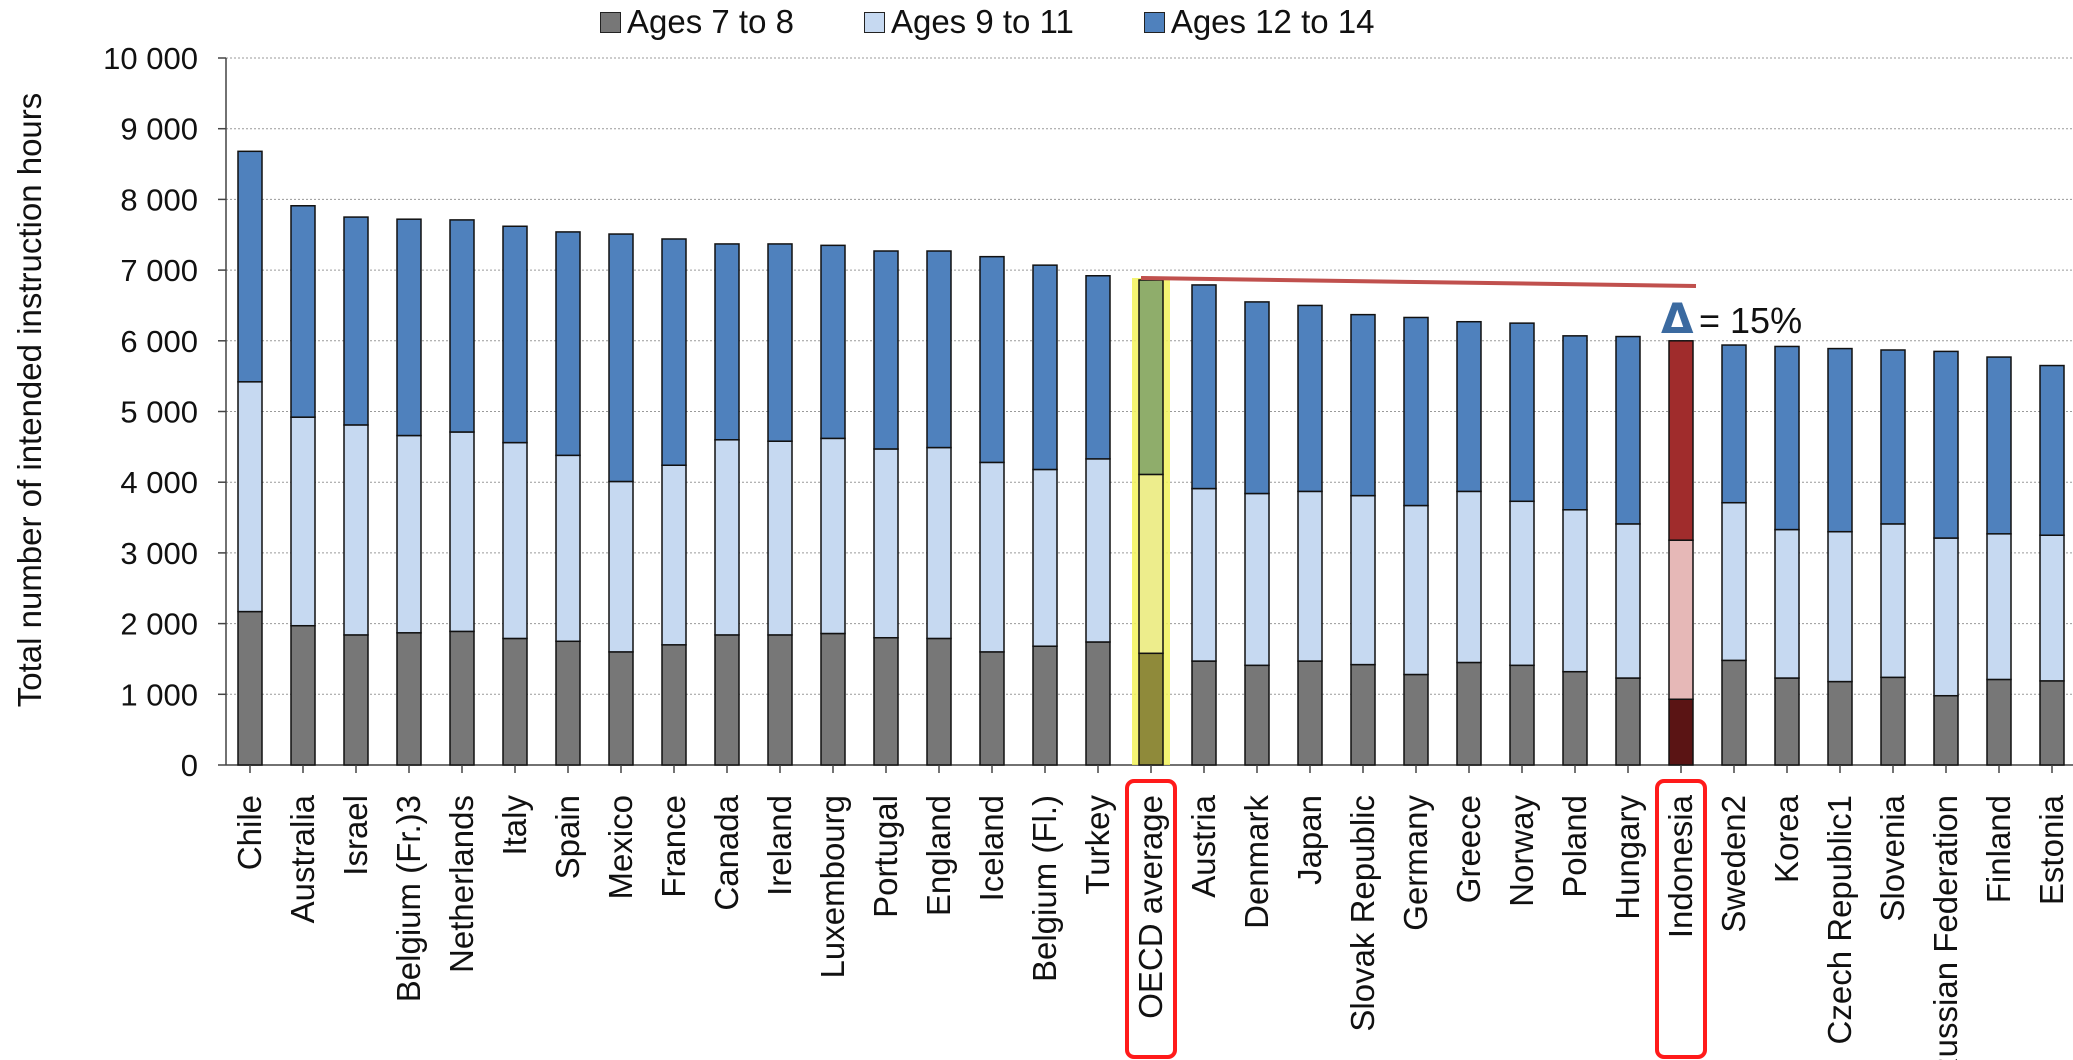 The height and width of the screenshot is (1060, 2073). I want to click on x-tick-label: Belgium (Fr.)3, so click(408, 898).